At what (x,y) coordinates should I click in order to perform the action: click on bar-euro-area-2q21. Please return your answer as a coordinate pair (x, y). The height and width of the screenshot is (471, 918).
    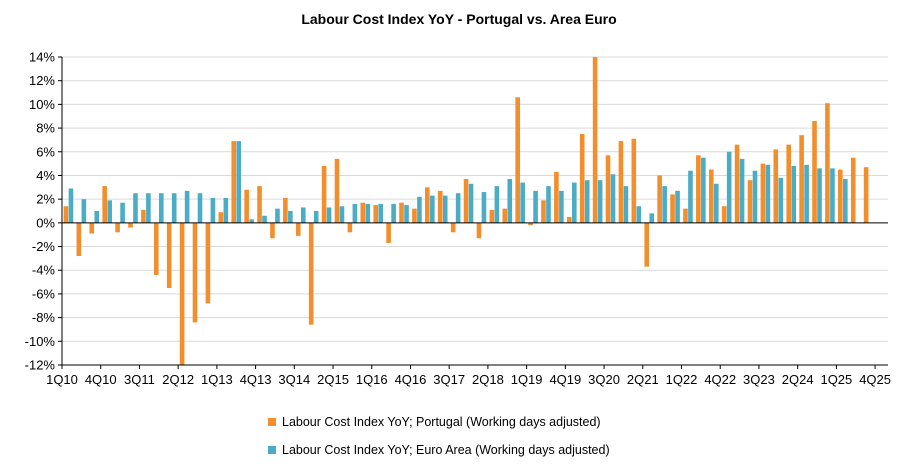
    Looking at the image, I should click on (652, 218).